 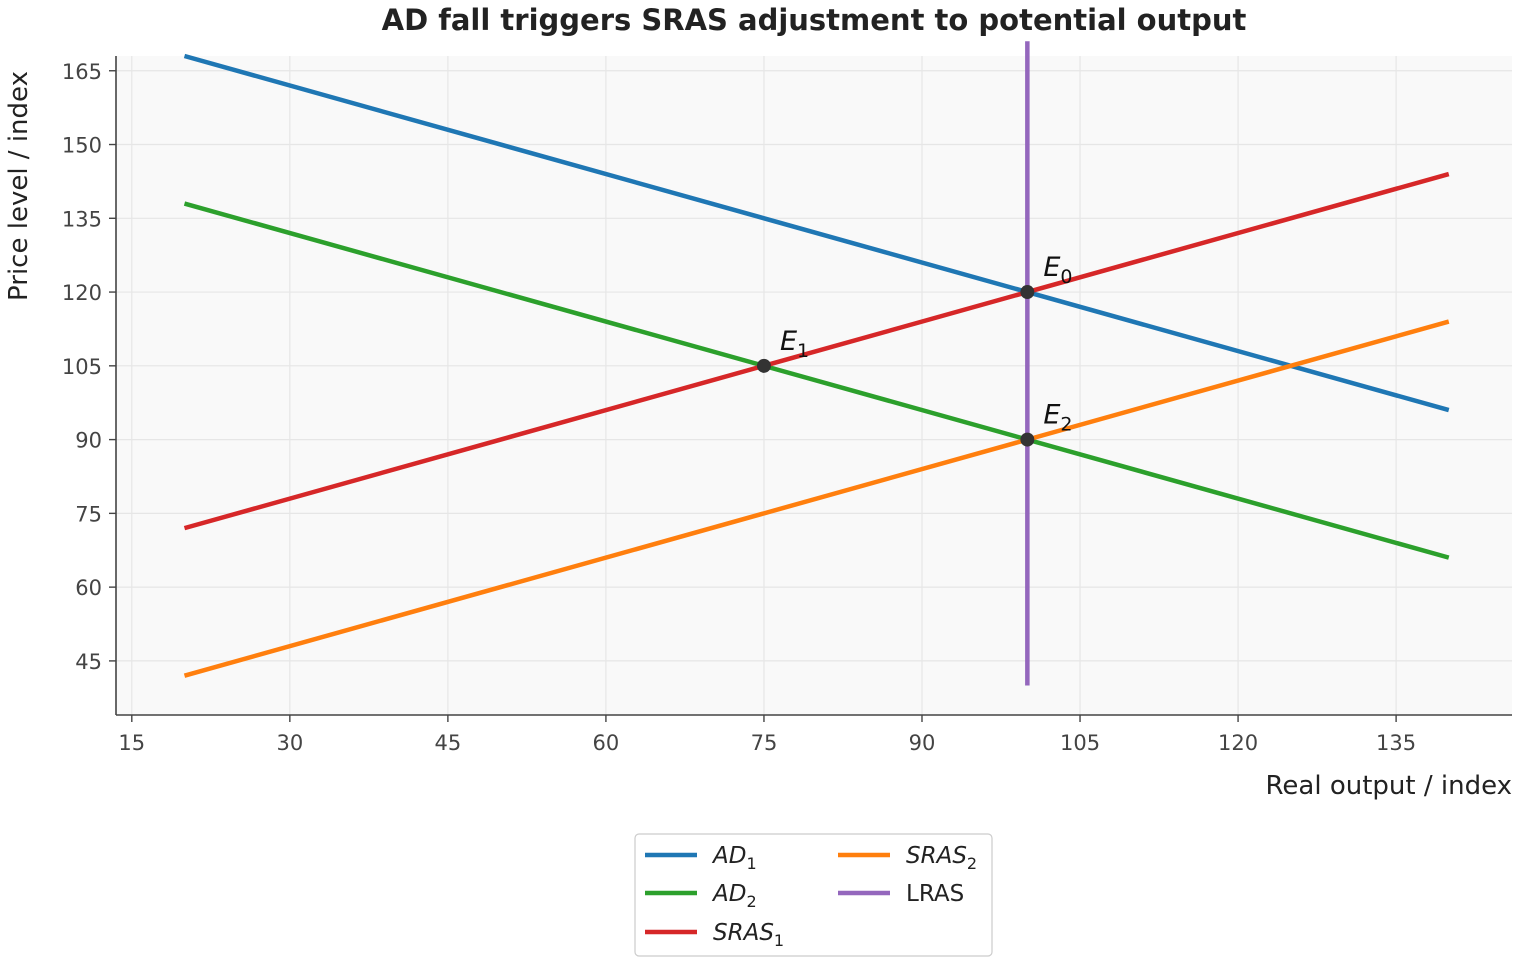 What do you see at coordinates (82, 219) in the screenshot?
I see `y-tick-label: 135` at bounding box center [82, 219].